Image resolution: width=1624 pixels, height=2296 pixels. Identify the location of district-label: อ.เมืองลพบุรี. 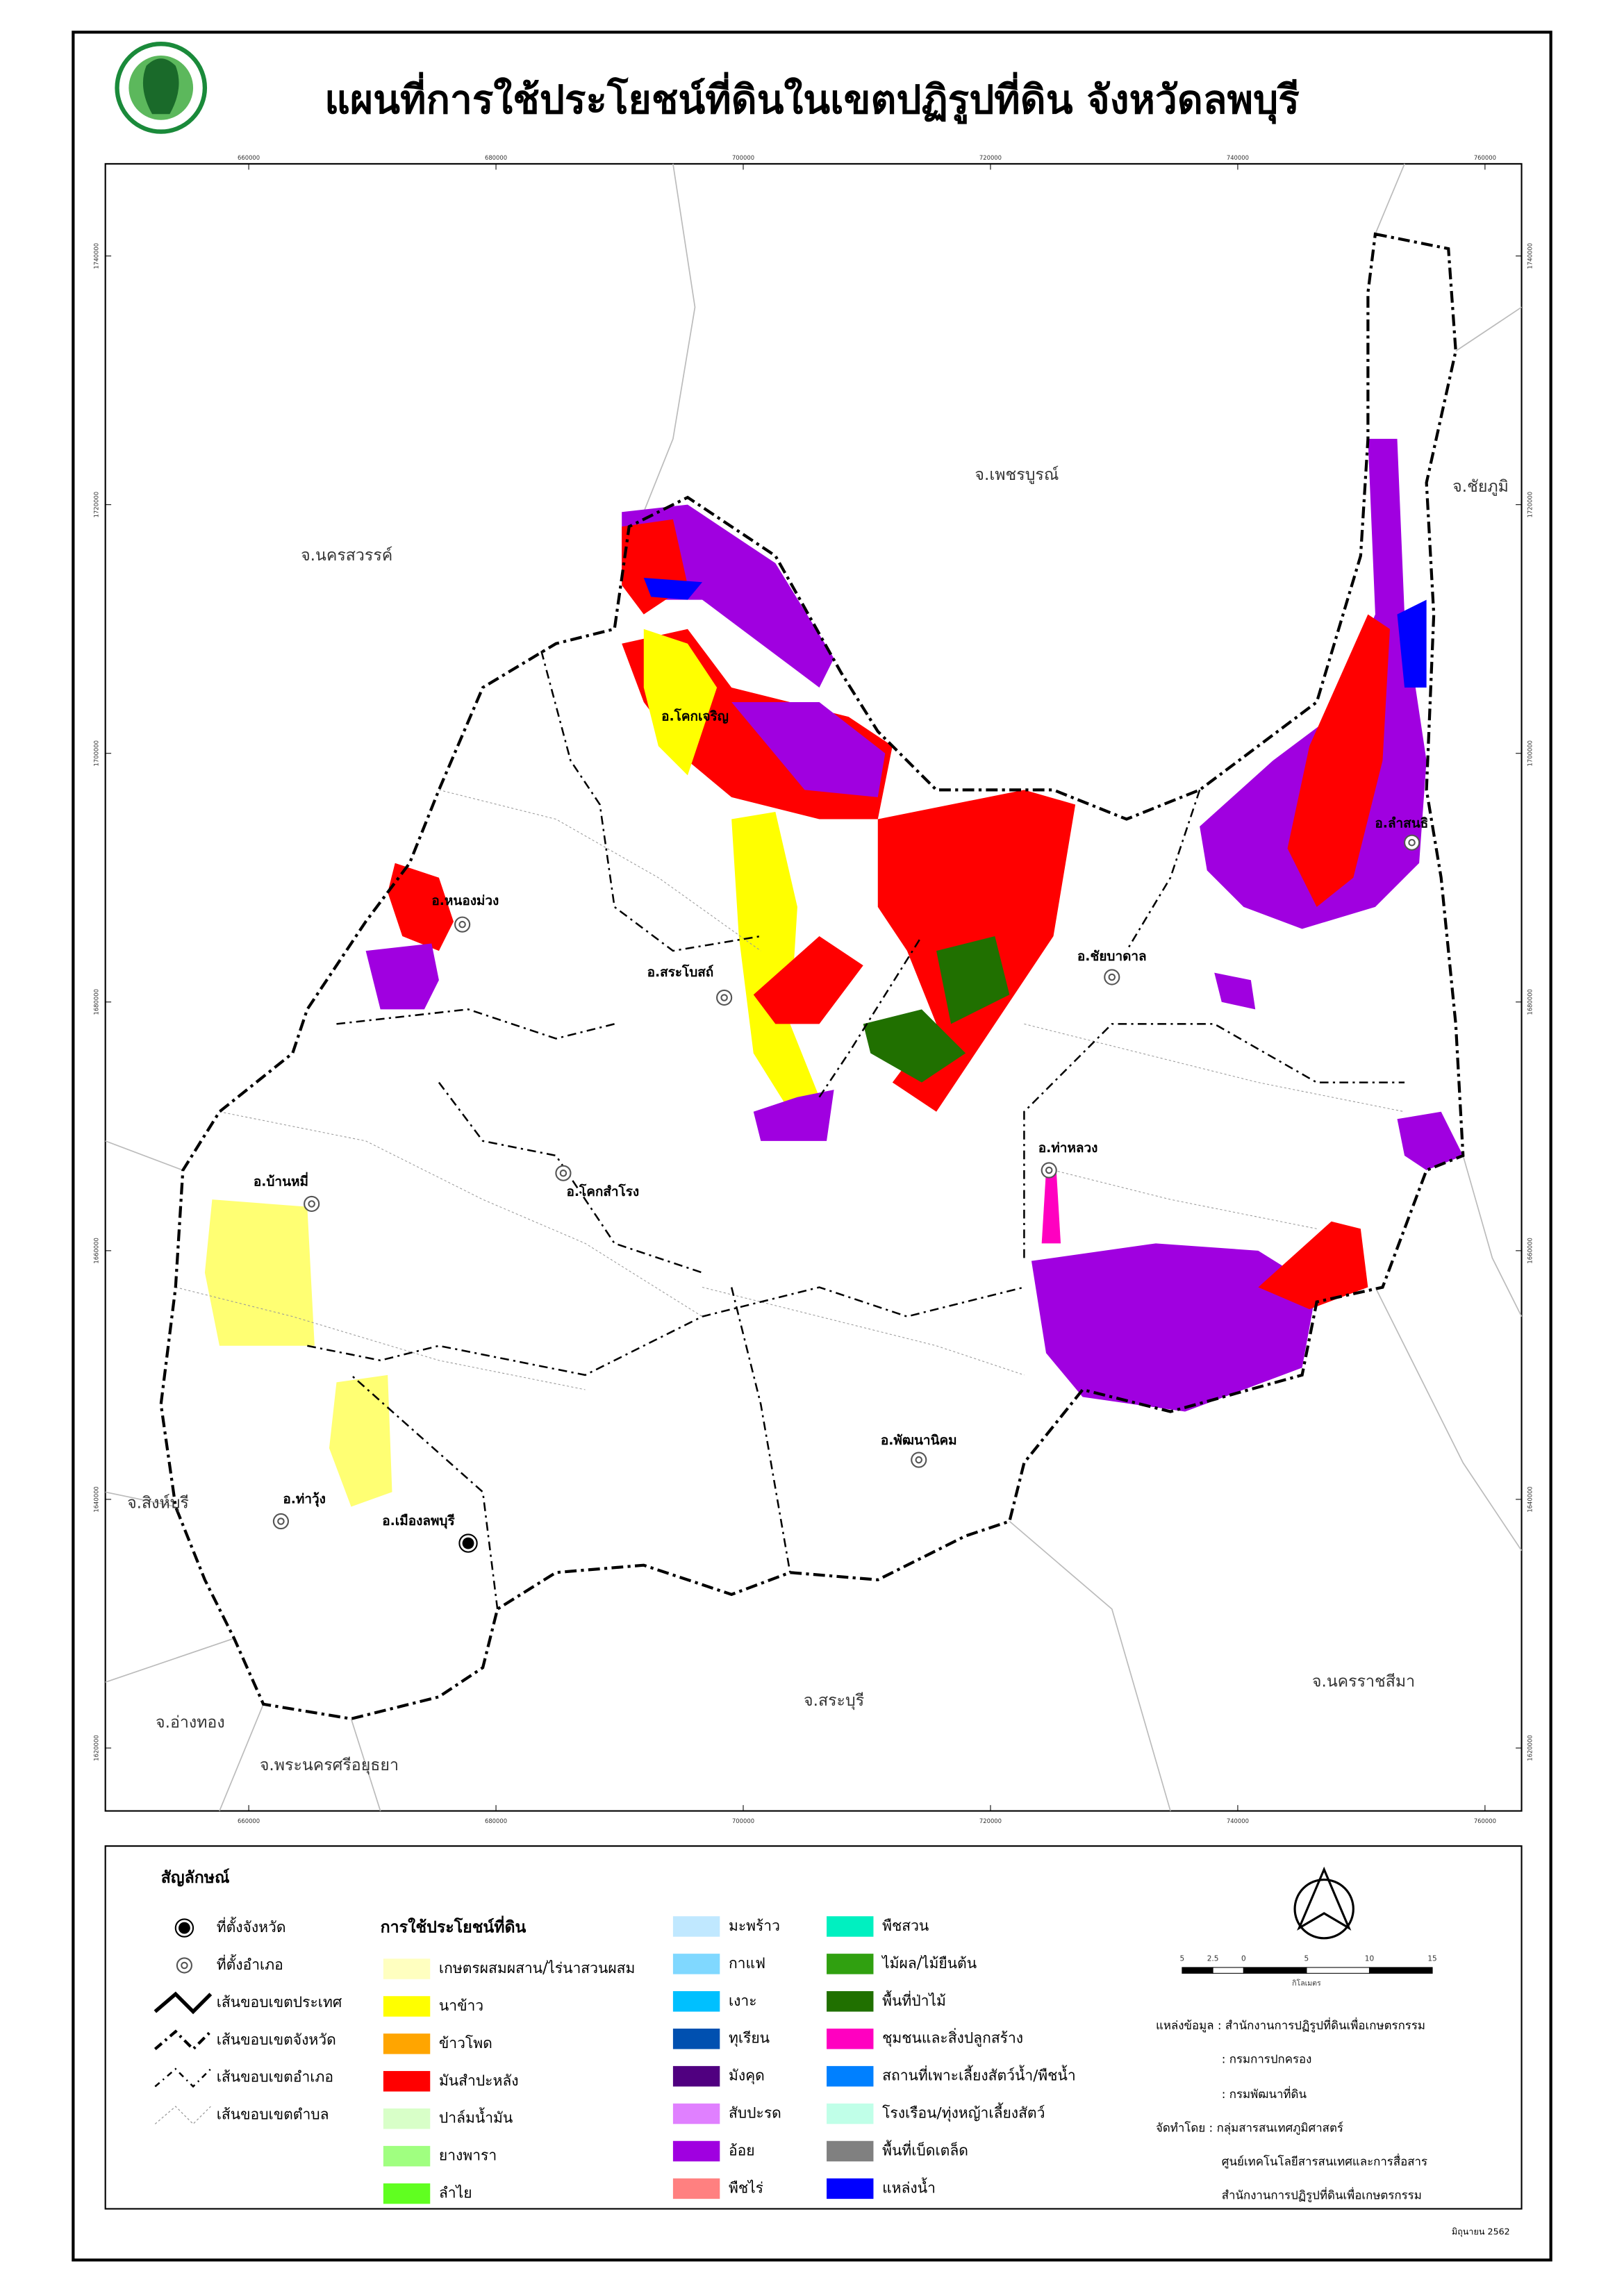
(419, 1521).